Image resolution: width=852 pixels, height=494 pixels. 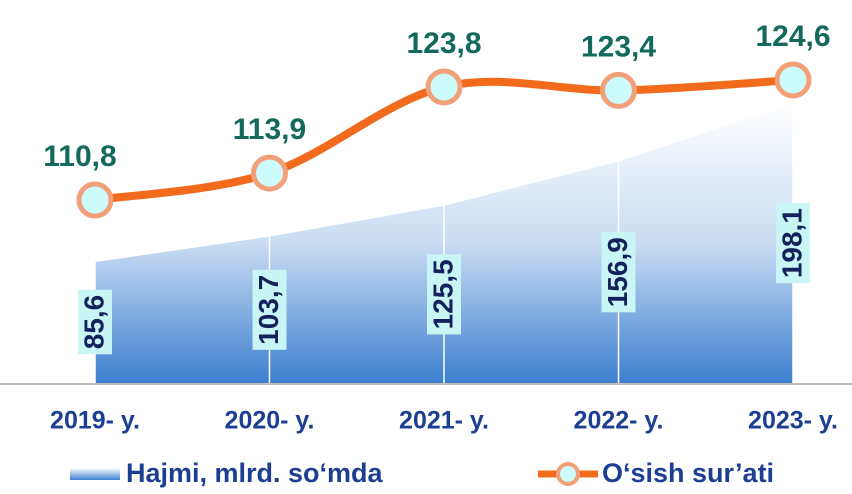 I want to click on legend-marker, so click(x=568, y=474).